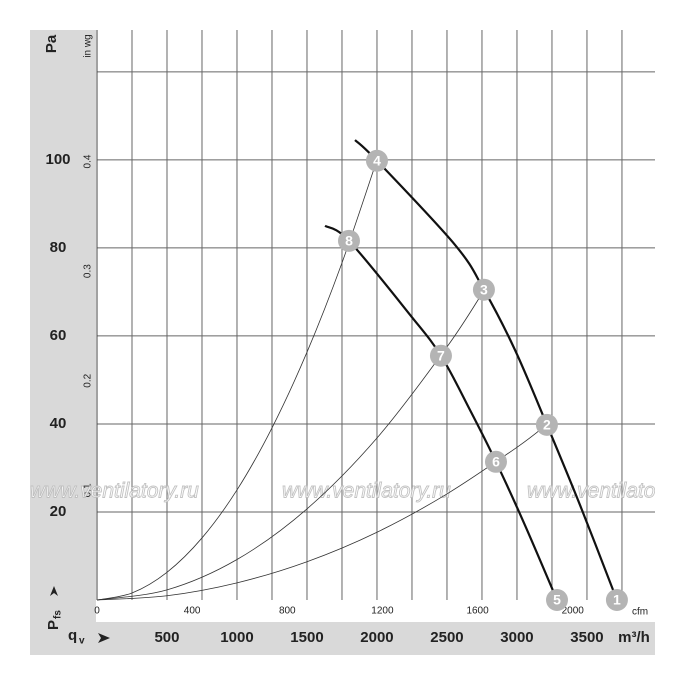  I want to click on point-label: 5, so click(557, 600).